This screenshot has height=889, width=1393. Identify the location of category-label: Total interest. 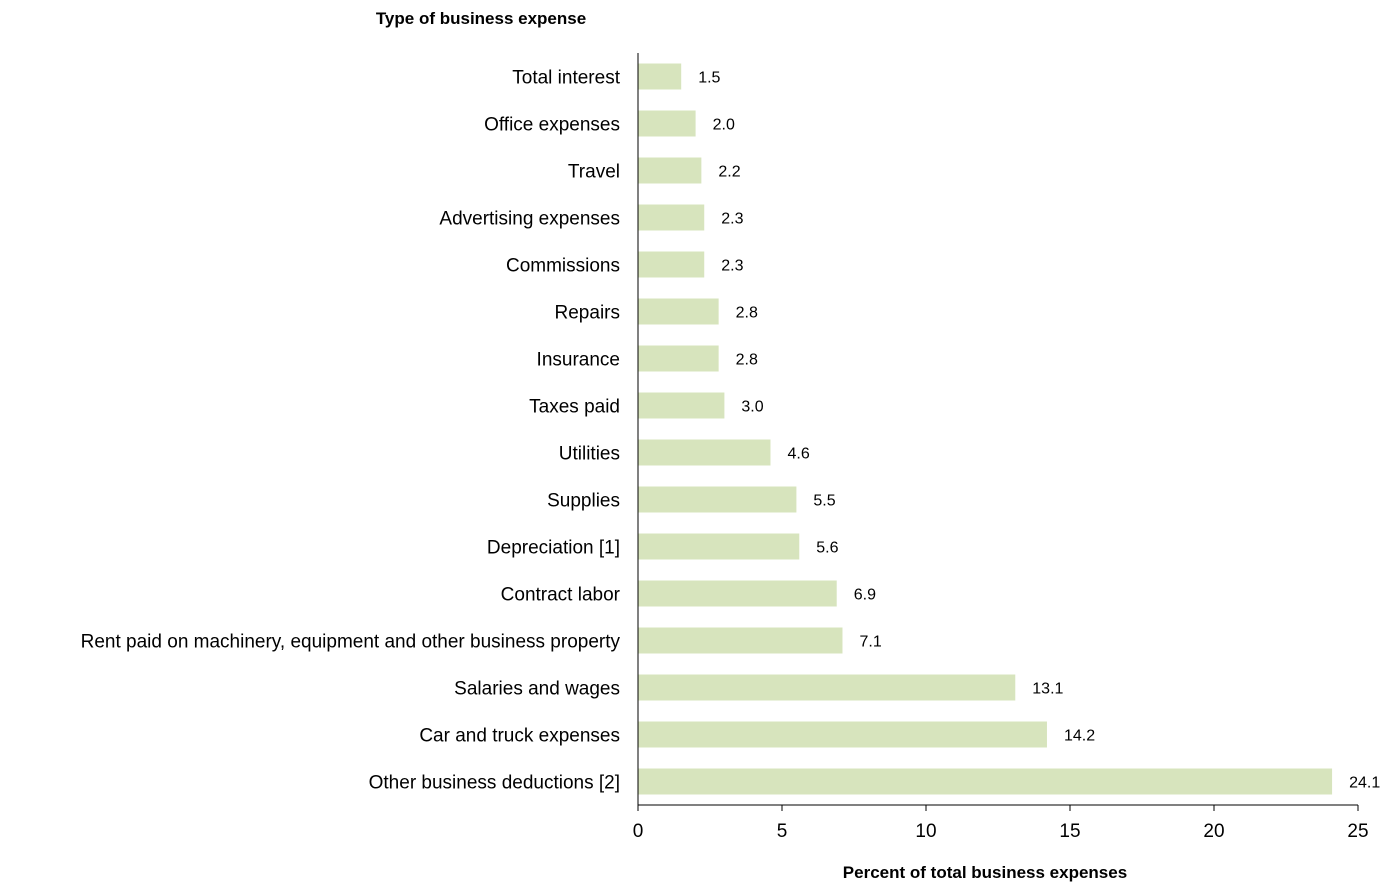
(566, 78).